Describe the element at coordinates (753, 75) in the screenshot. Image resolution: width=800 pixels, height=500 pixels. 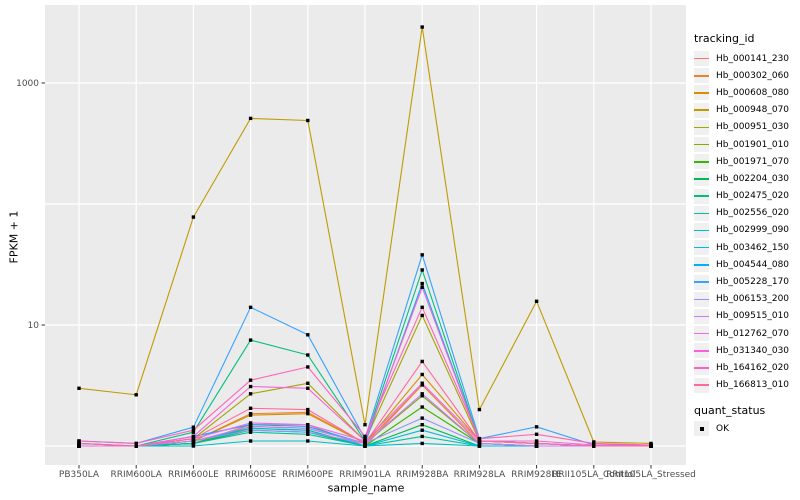
I see `legend-label: Hb_000302_060` at that location.